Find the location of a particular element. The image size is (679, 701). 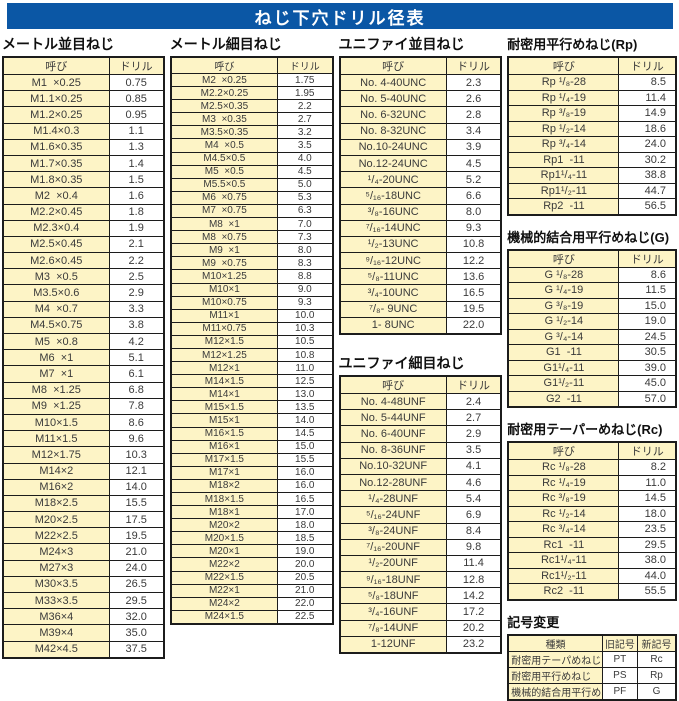

thread-name-cell: M36×4 is located at coordinates (56, 617).